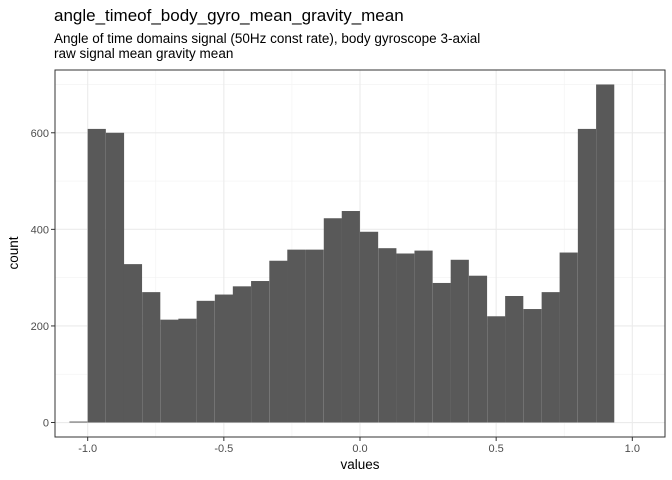  I want to click on x-tick-label: 0.0, so click(359, 449).